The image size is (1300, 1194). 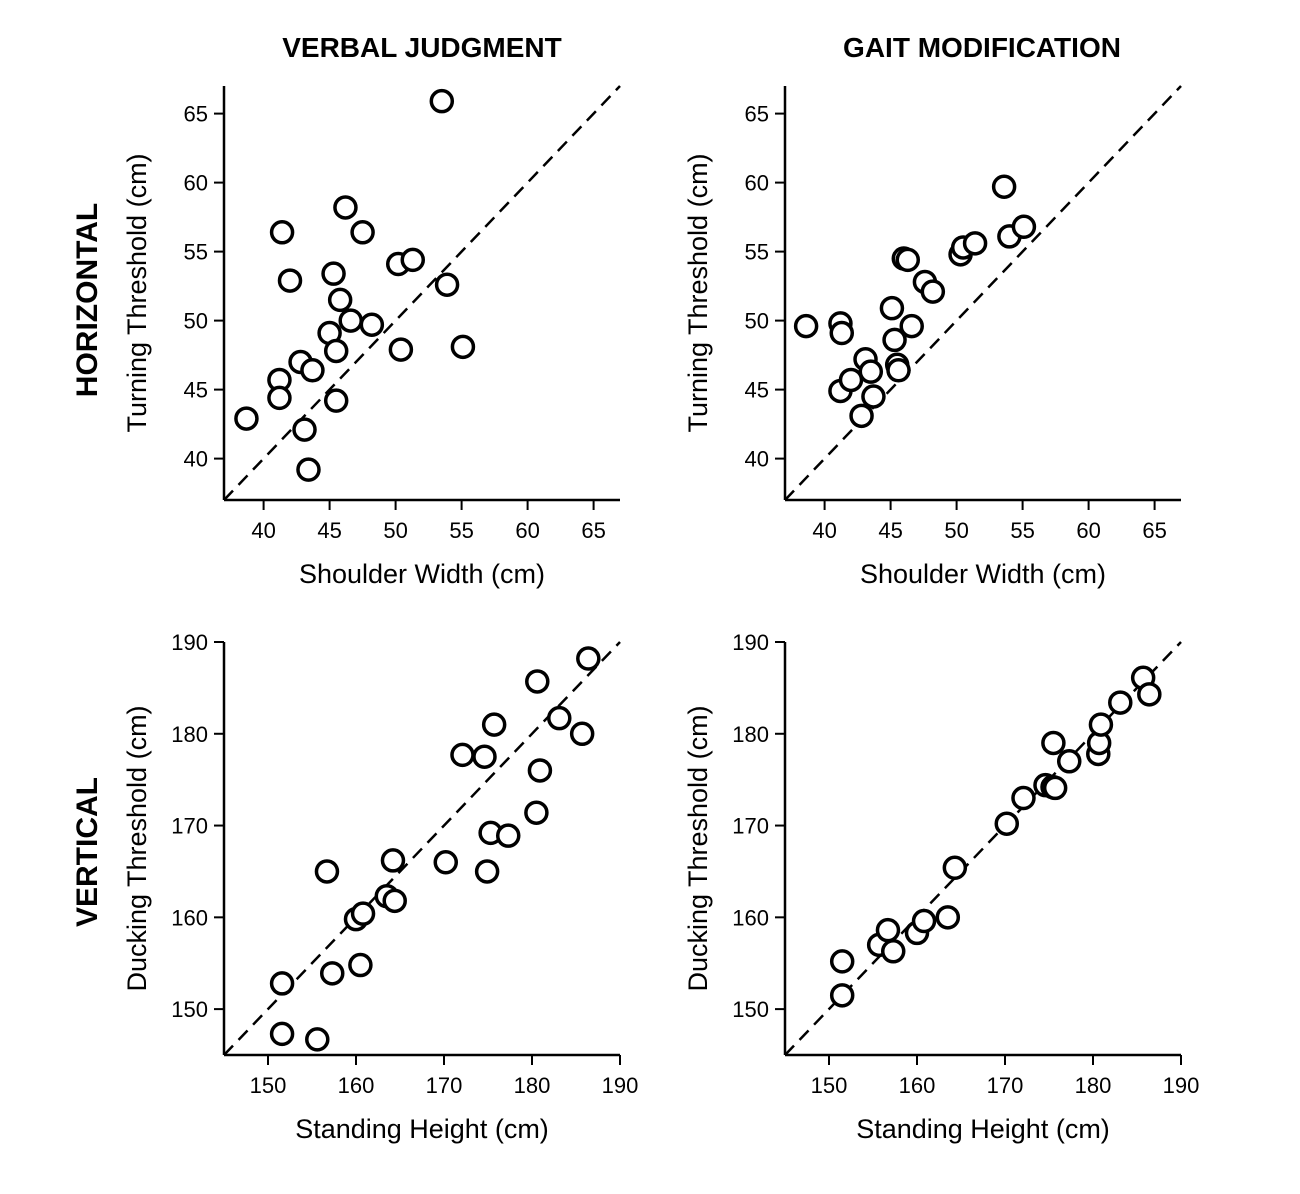 What do you see at coordinates (824, 530) in the screenshot?
I see `x-tick-label: 40` at bounding box center [824, 530].